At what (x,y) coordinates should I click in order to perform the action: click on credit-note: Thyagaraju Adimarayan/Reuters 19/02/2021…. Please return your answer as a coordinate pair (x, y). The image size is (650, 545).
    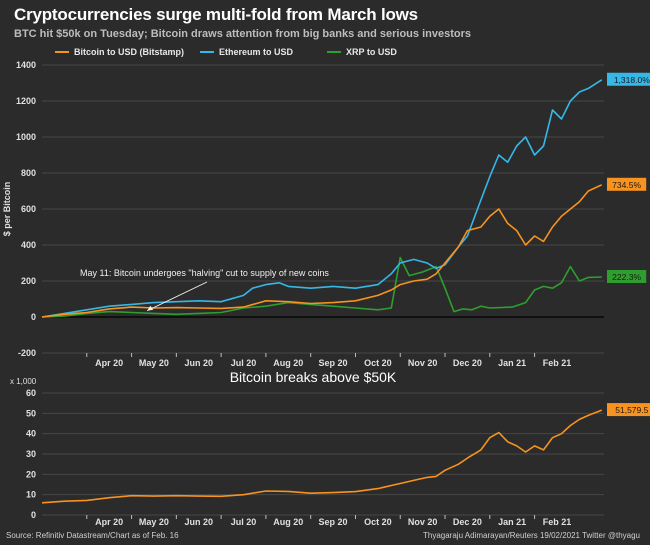
    Looking at the image, I should click on (531, 535).